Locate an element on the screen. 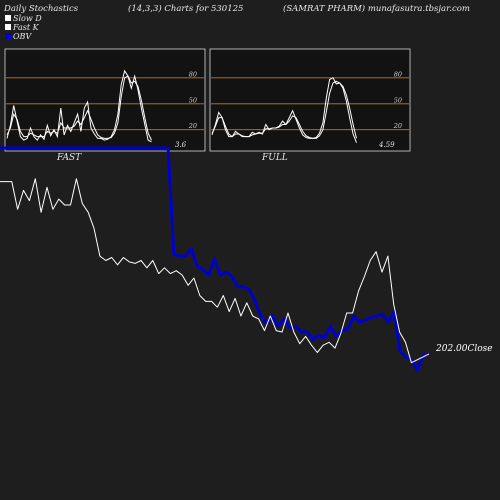 This screenshot has height=500, width=500. full-k-line is located at coordinates (284, 110).